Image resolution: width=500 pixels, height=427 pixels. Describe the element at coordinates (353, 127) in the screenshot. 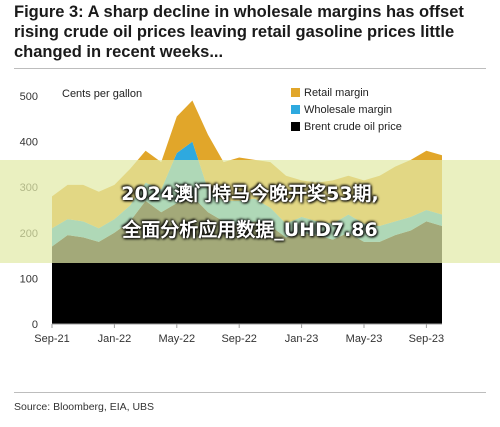

I see `legend-label: Brent crude oil price` at that location.